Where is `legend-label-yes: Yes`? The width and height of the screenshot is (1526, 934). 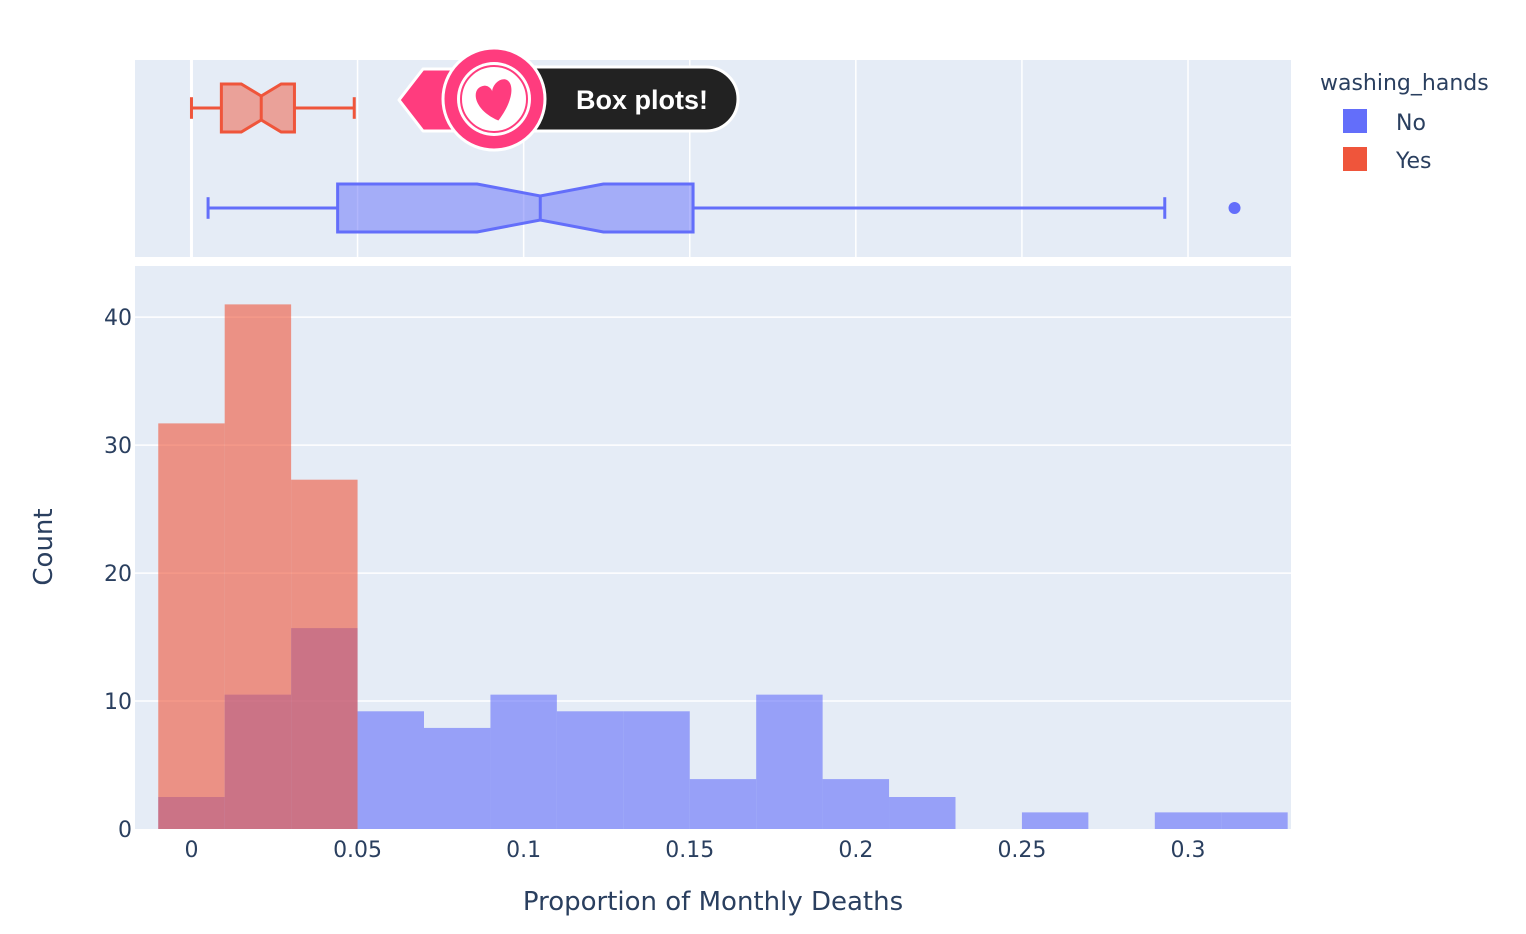 legend-label-yes: Yes is located at coordinates (1413, 161).